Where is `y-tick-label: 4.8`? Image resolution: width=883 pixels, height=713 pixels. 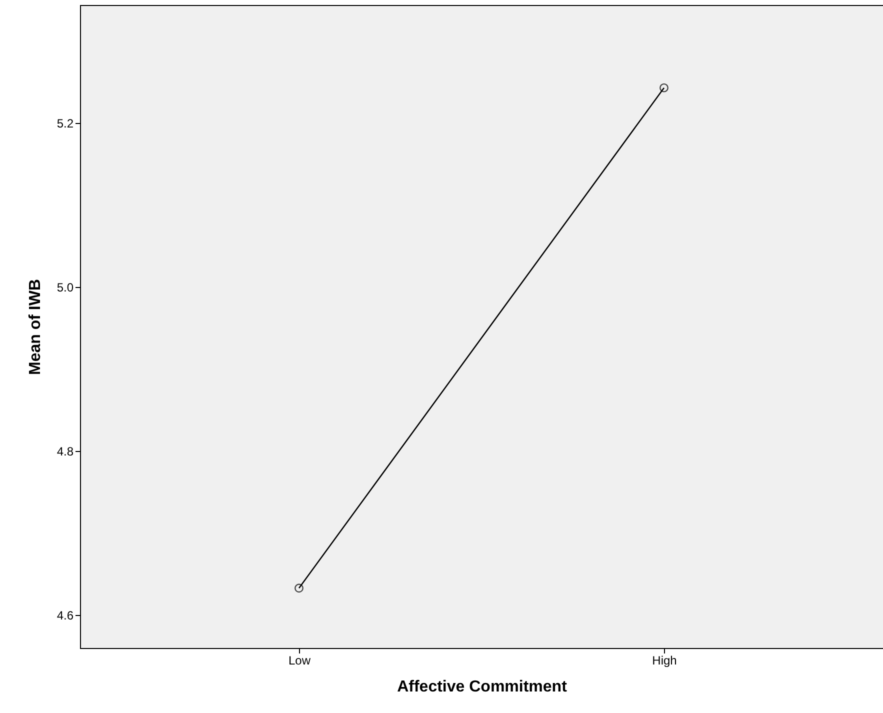 y-tick-label: 4.8 is located at coordinates (65, 451).